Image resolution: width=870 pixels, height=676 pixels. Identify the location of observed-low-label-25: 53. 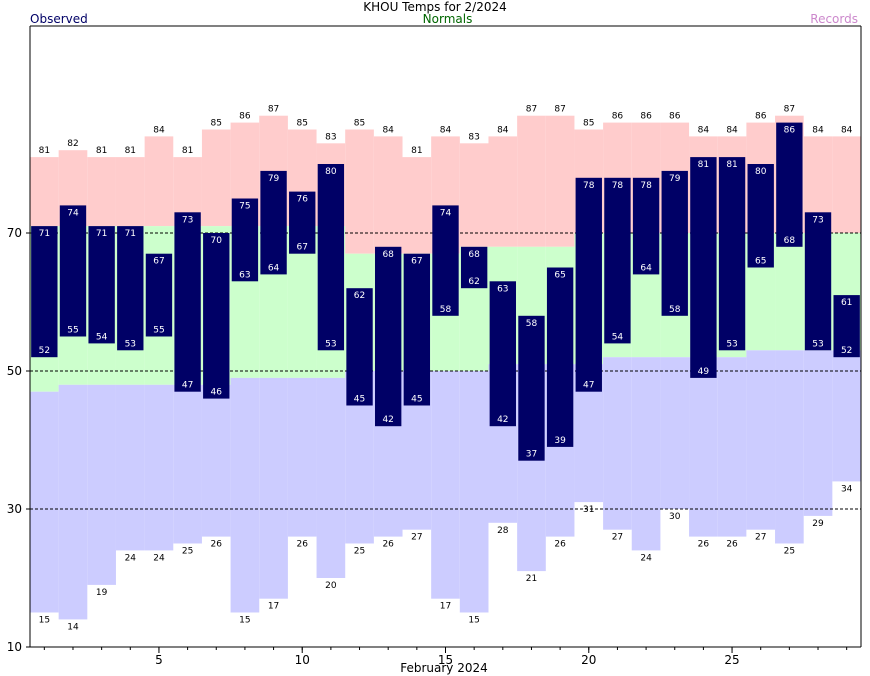
(731, 344).